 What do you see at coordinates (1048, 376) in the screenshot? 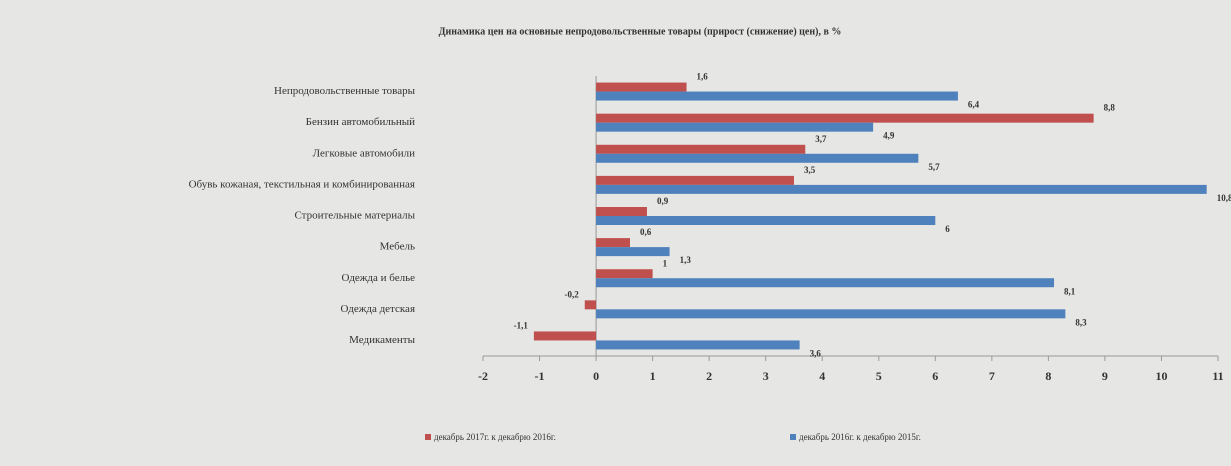
I see `x-tick-label: 8` at bounding box center [1048, 376].